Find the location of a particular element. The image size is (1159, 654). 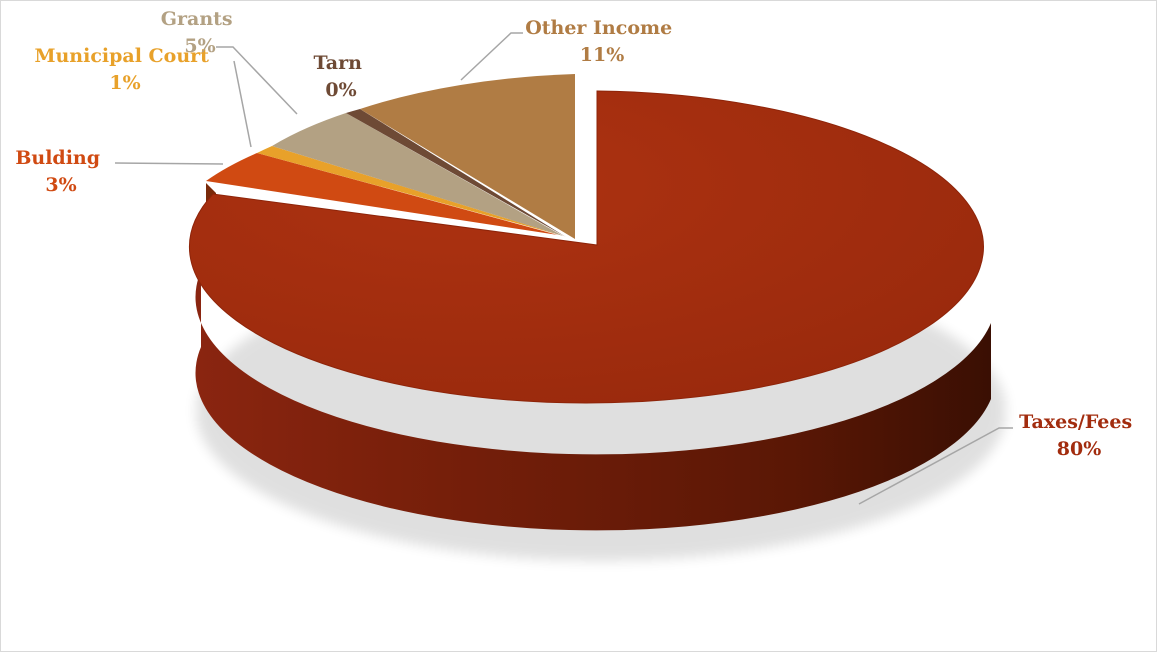

slice-other-income is located at coordinates (467, 156).